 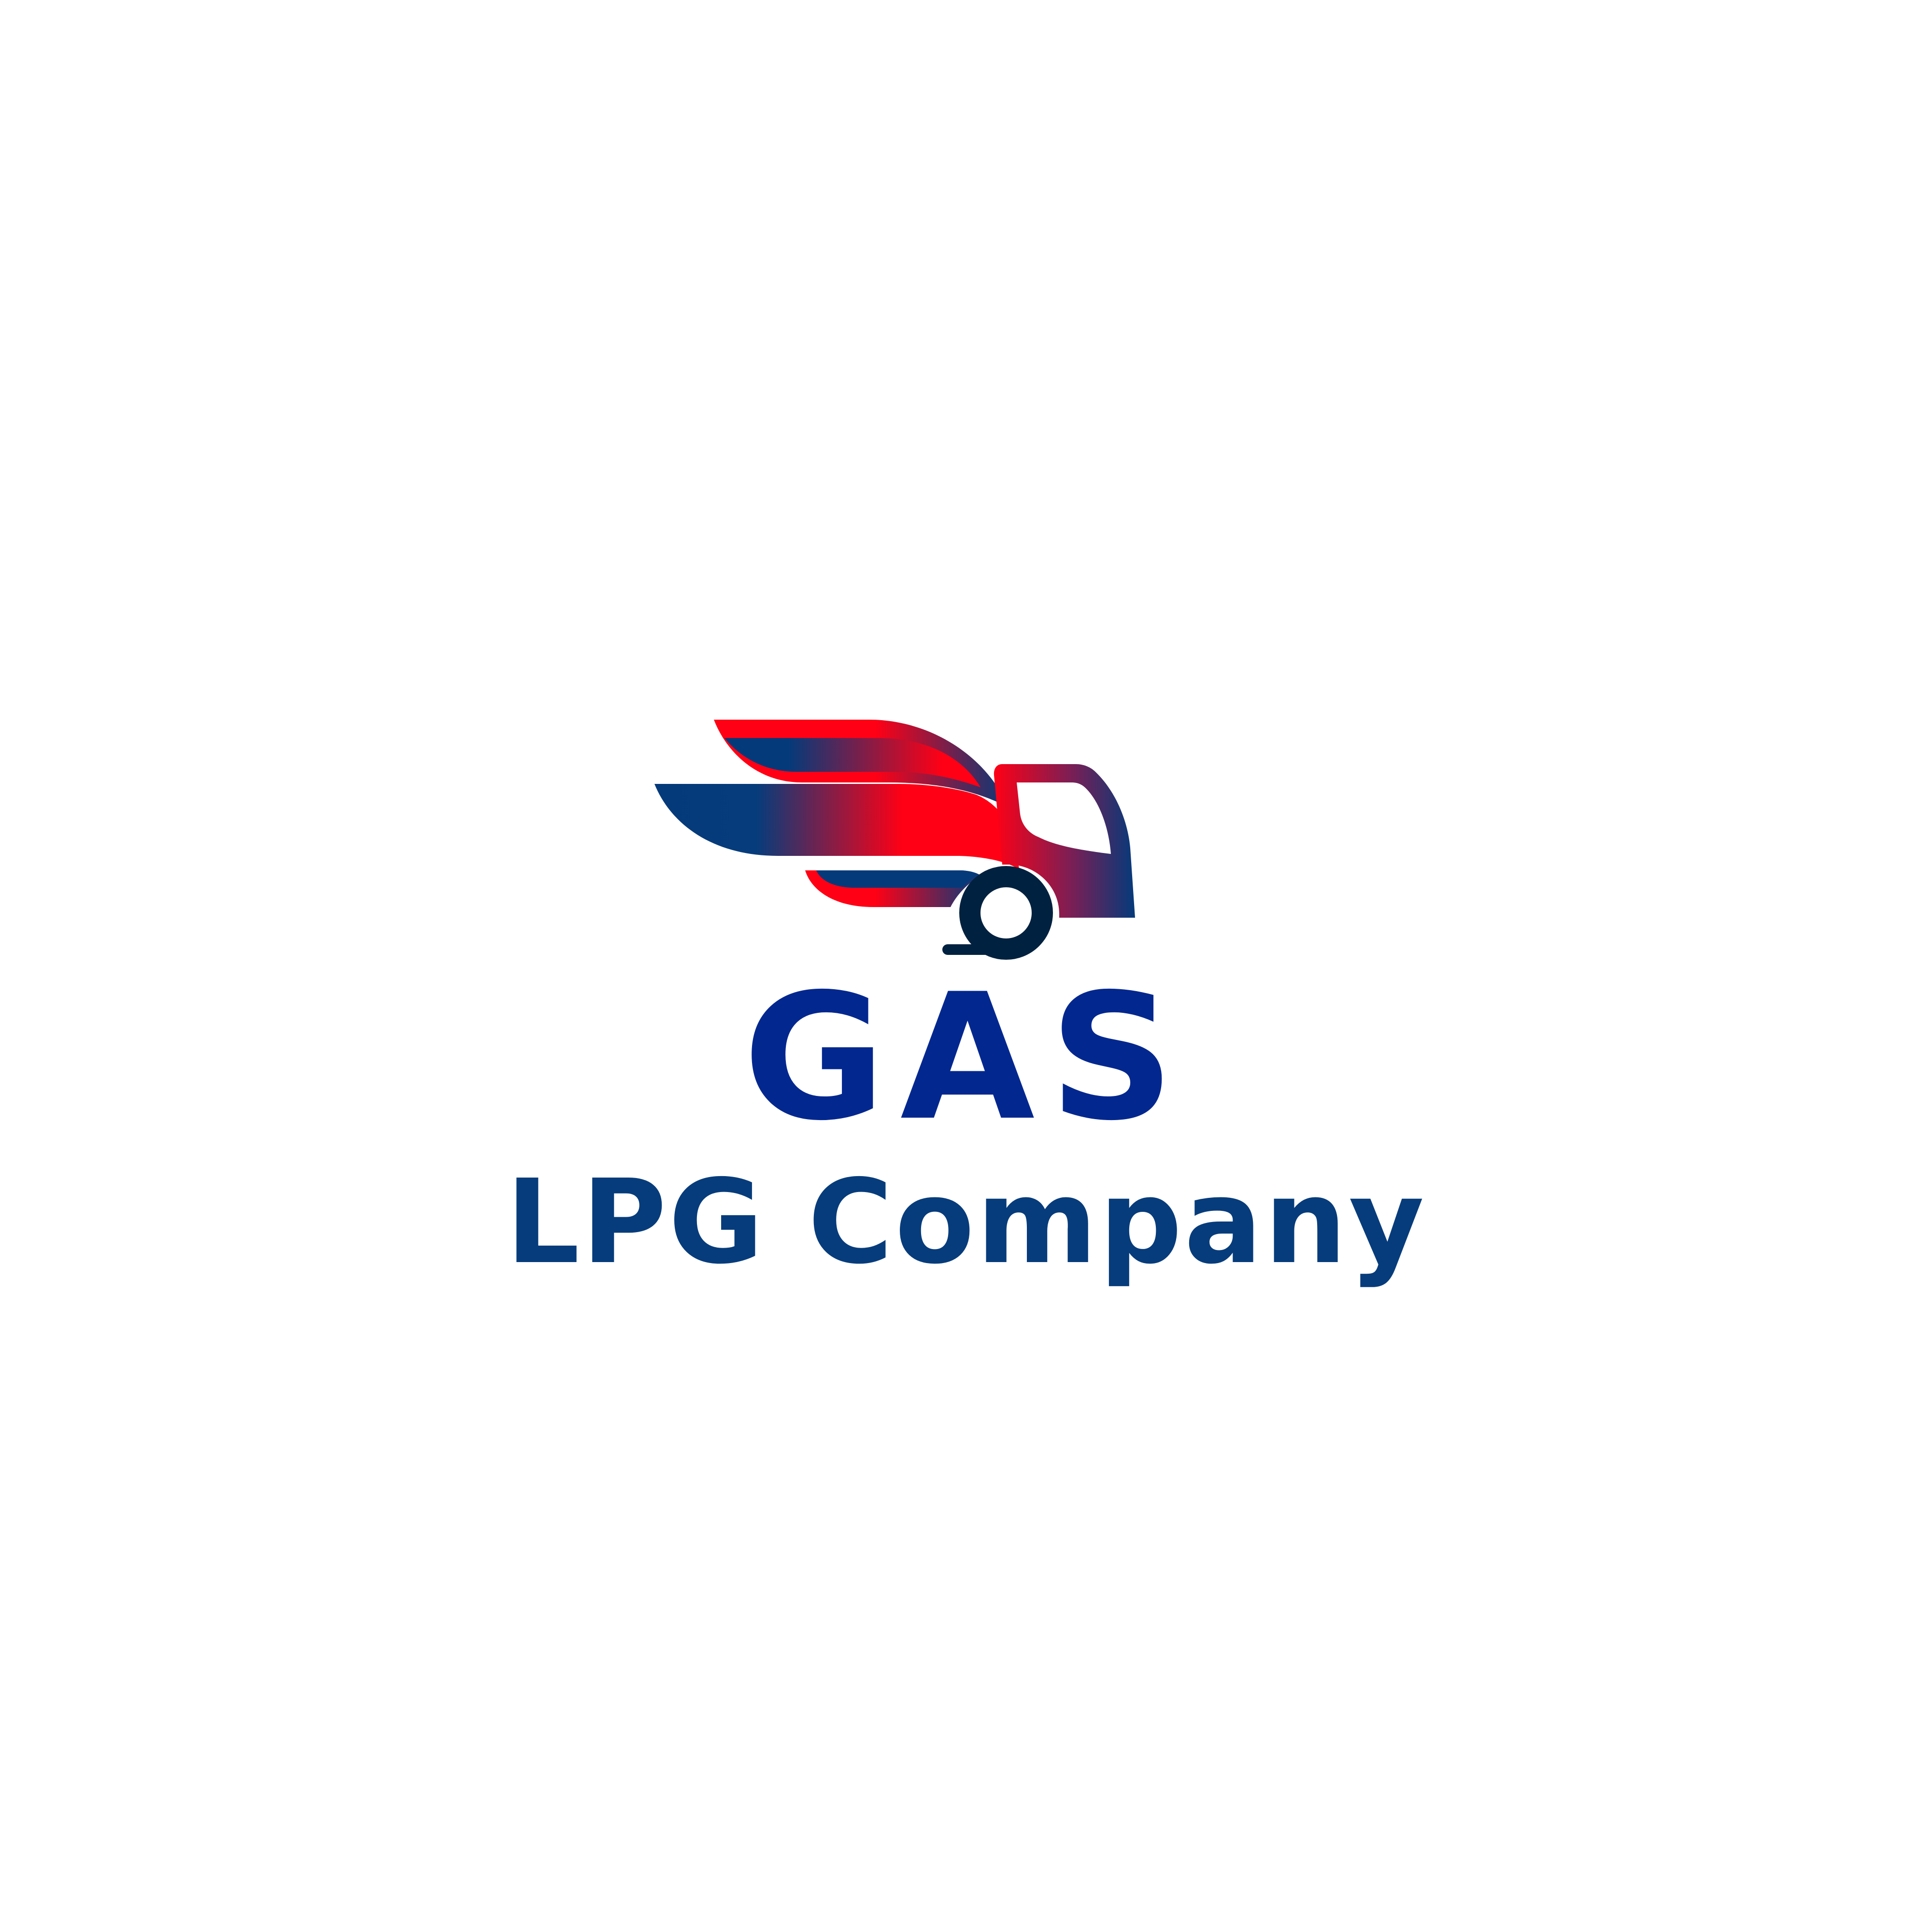 What do you see at coordinates (852, 762) in the screenshot?
I see `top-wing-band` at bounding box center [852, 762].